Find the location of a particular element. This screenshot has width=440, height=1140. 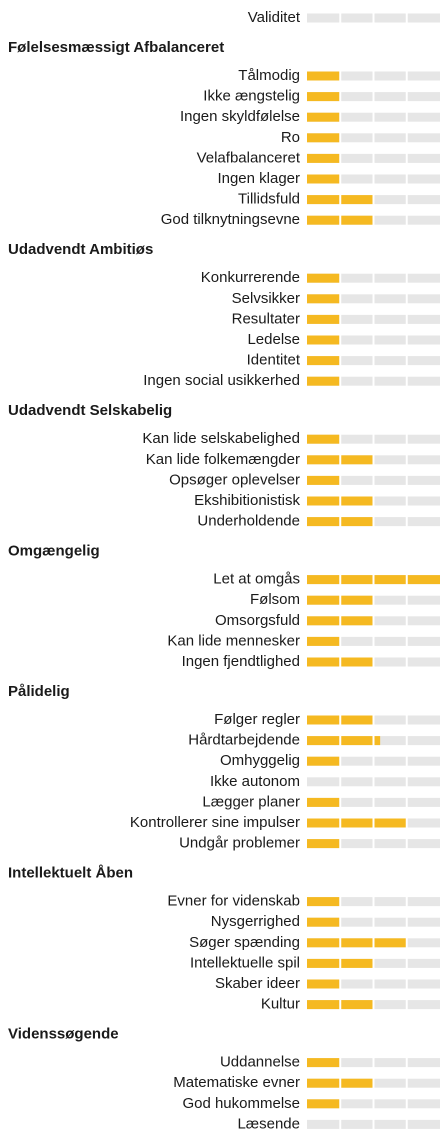

row-label: Velafbalanceret is located at coordinates (249, 157).